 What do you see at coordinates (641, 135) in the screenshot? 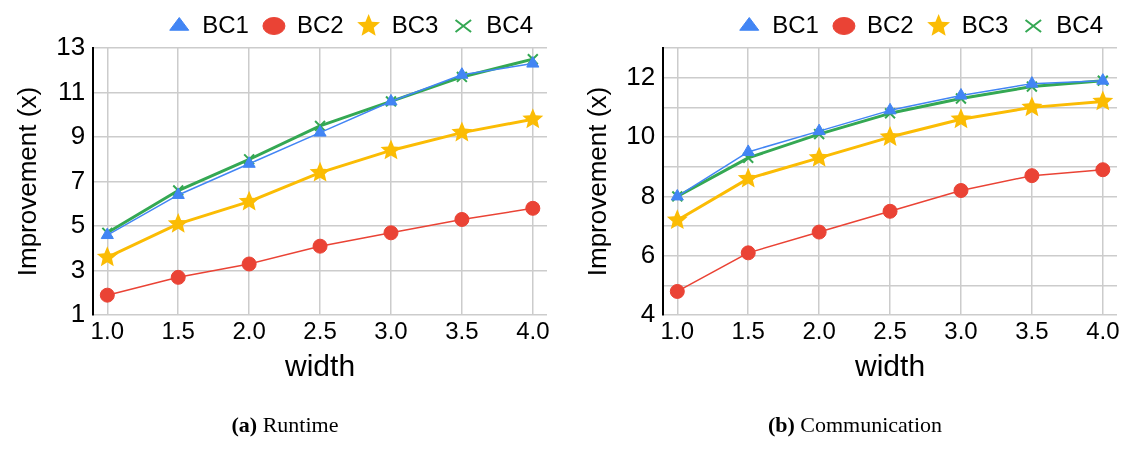
I see `y-tick-label: 10` at bounding box center [641, 135].